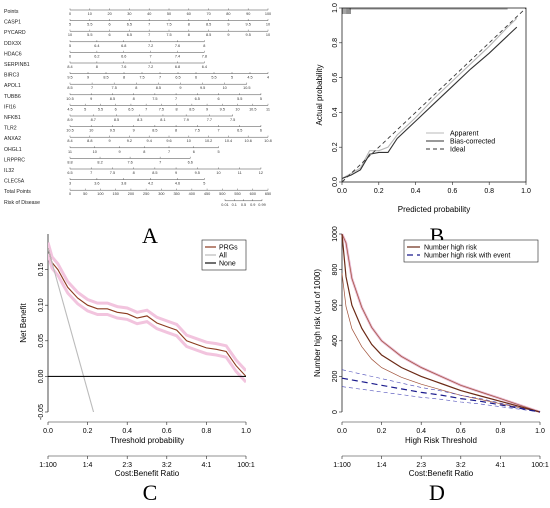 This screenshot has height=508, width=550. Describe the element at coordinates (382, 431) in the screenshot. I see `impact-x-tick-label: 0.2` at that location.